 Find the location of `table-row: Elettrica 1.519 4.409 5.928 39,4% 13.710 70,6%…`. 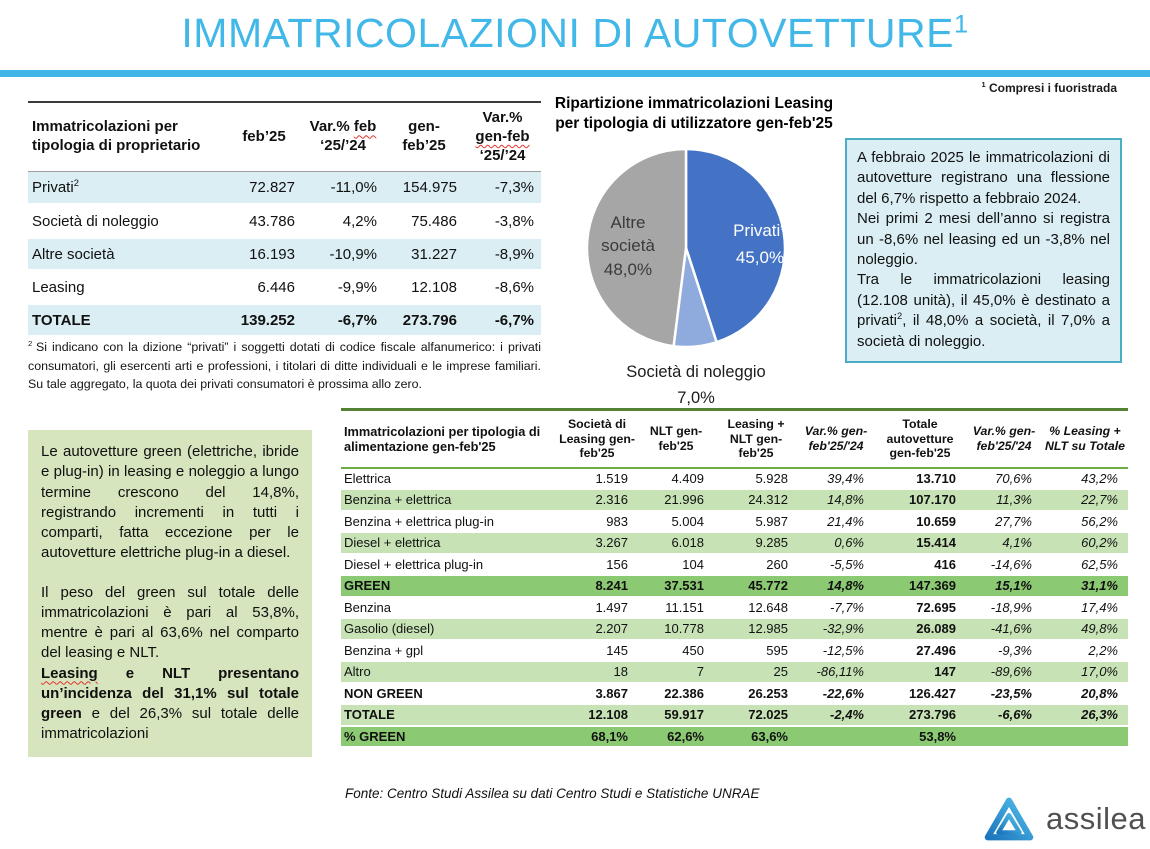

table-row: Elettrica 1.519 4.409 5.928 39,4% 13.710 70,6%… is located at coordinates (734, 478).